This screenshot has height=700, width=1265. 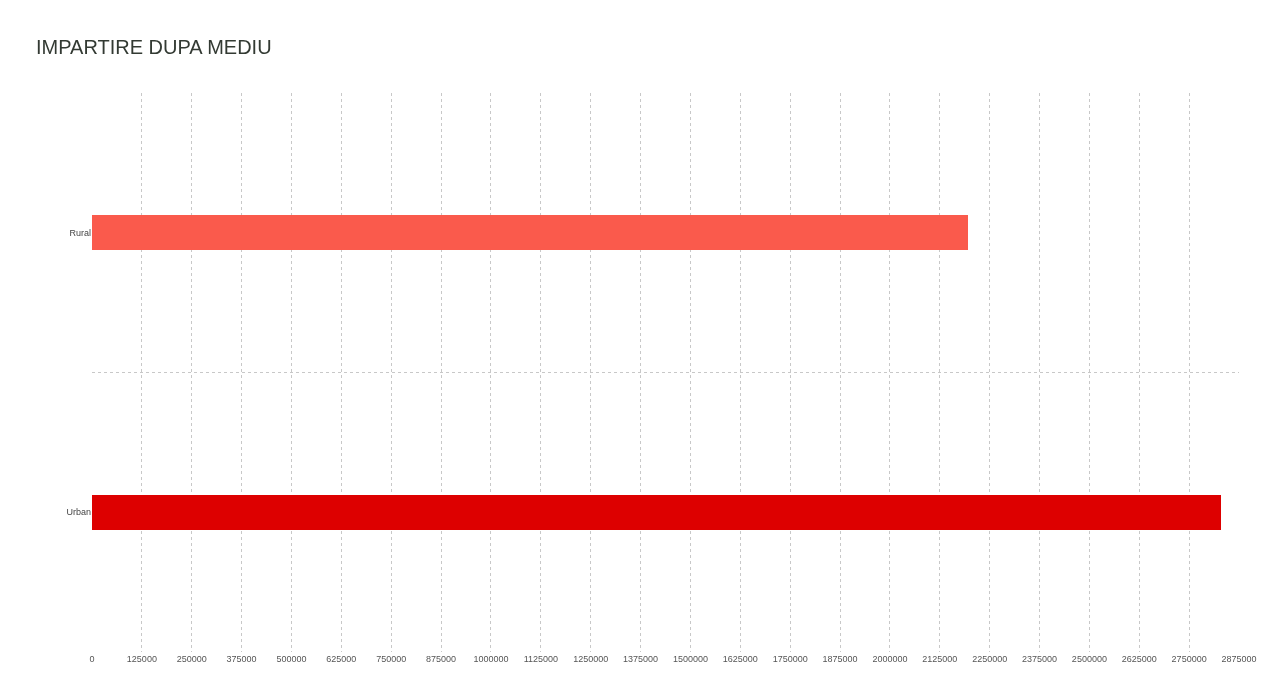 What do you see at coordinates (591, 659) in the screenshot?
I see `x-tick-label: 1250000` at bounding box center [591, 659].